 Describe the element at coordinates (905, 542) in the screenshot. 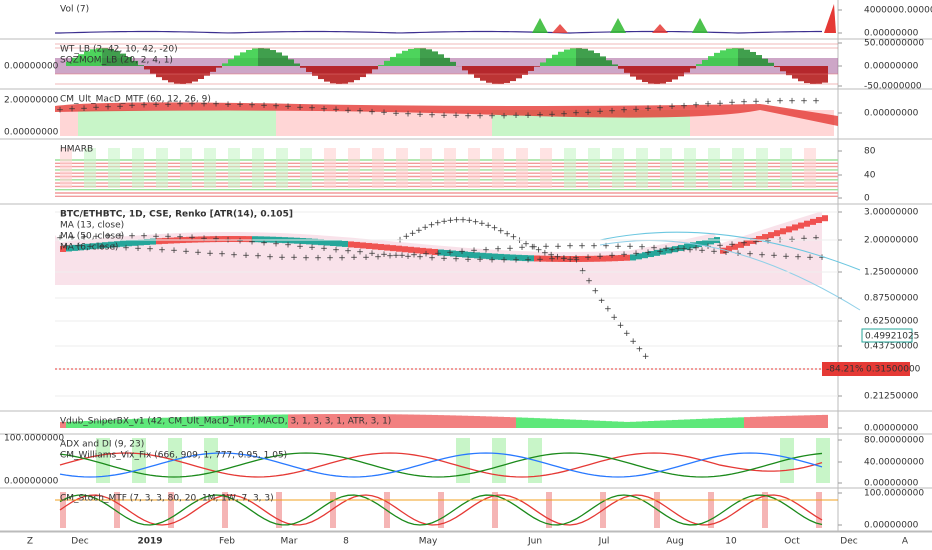

I see `corner-right: A` at that location.